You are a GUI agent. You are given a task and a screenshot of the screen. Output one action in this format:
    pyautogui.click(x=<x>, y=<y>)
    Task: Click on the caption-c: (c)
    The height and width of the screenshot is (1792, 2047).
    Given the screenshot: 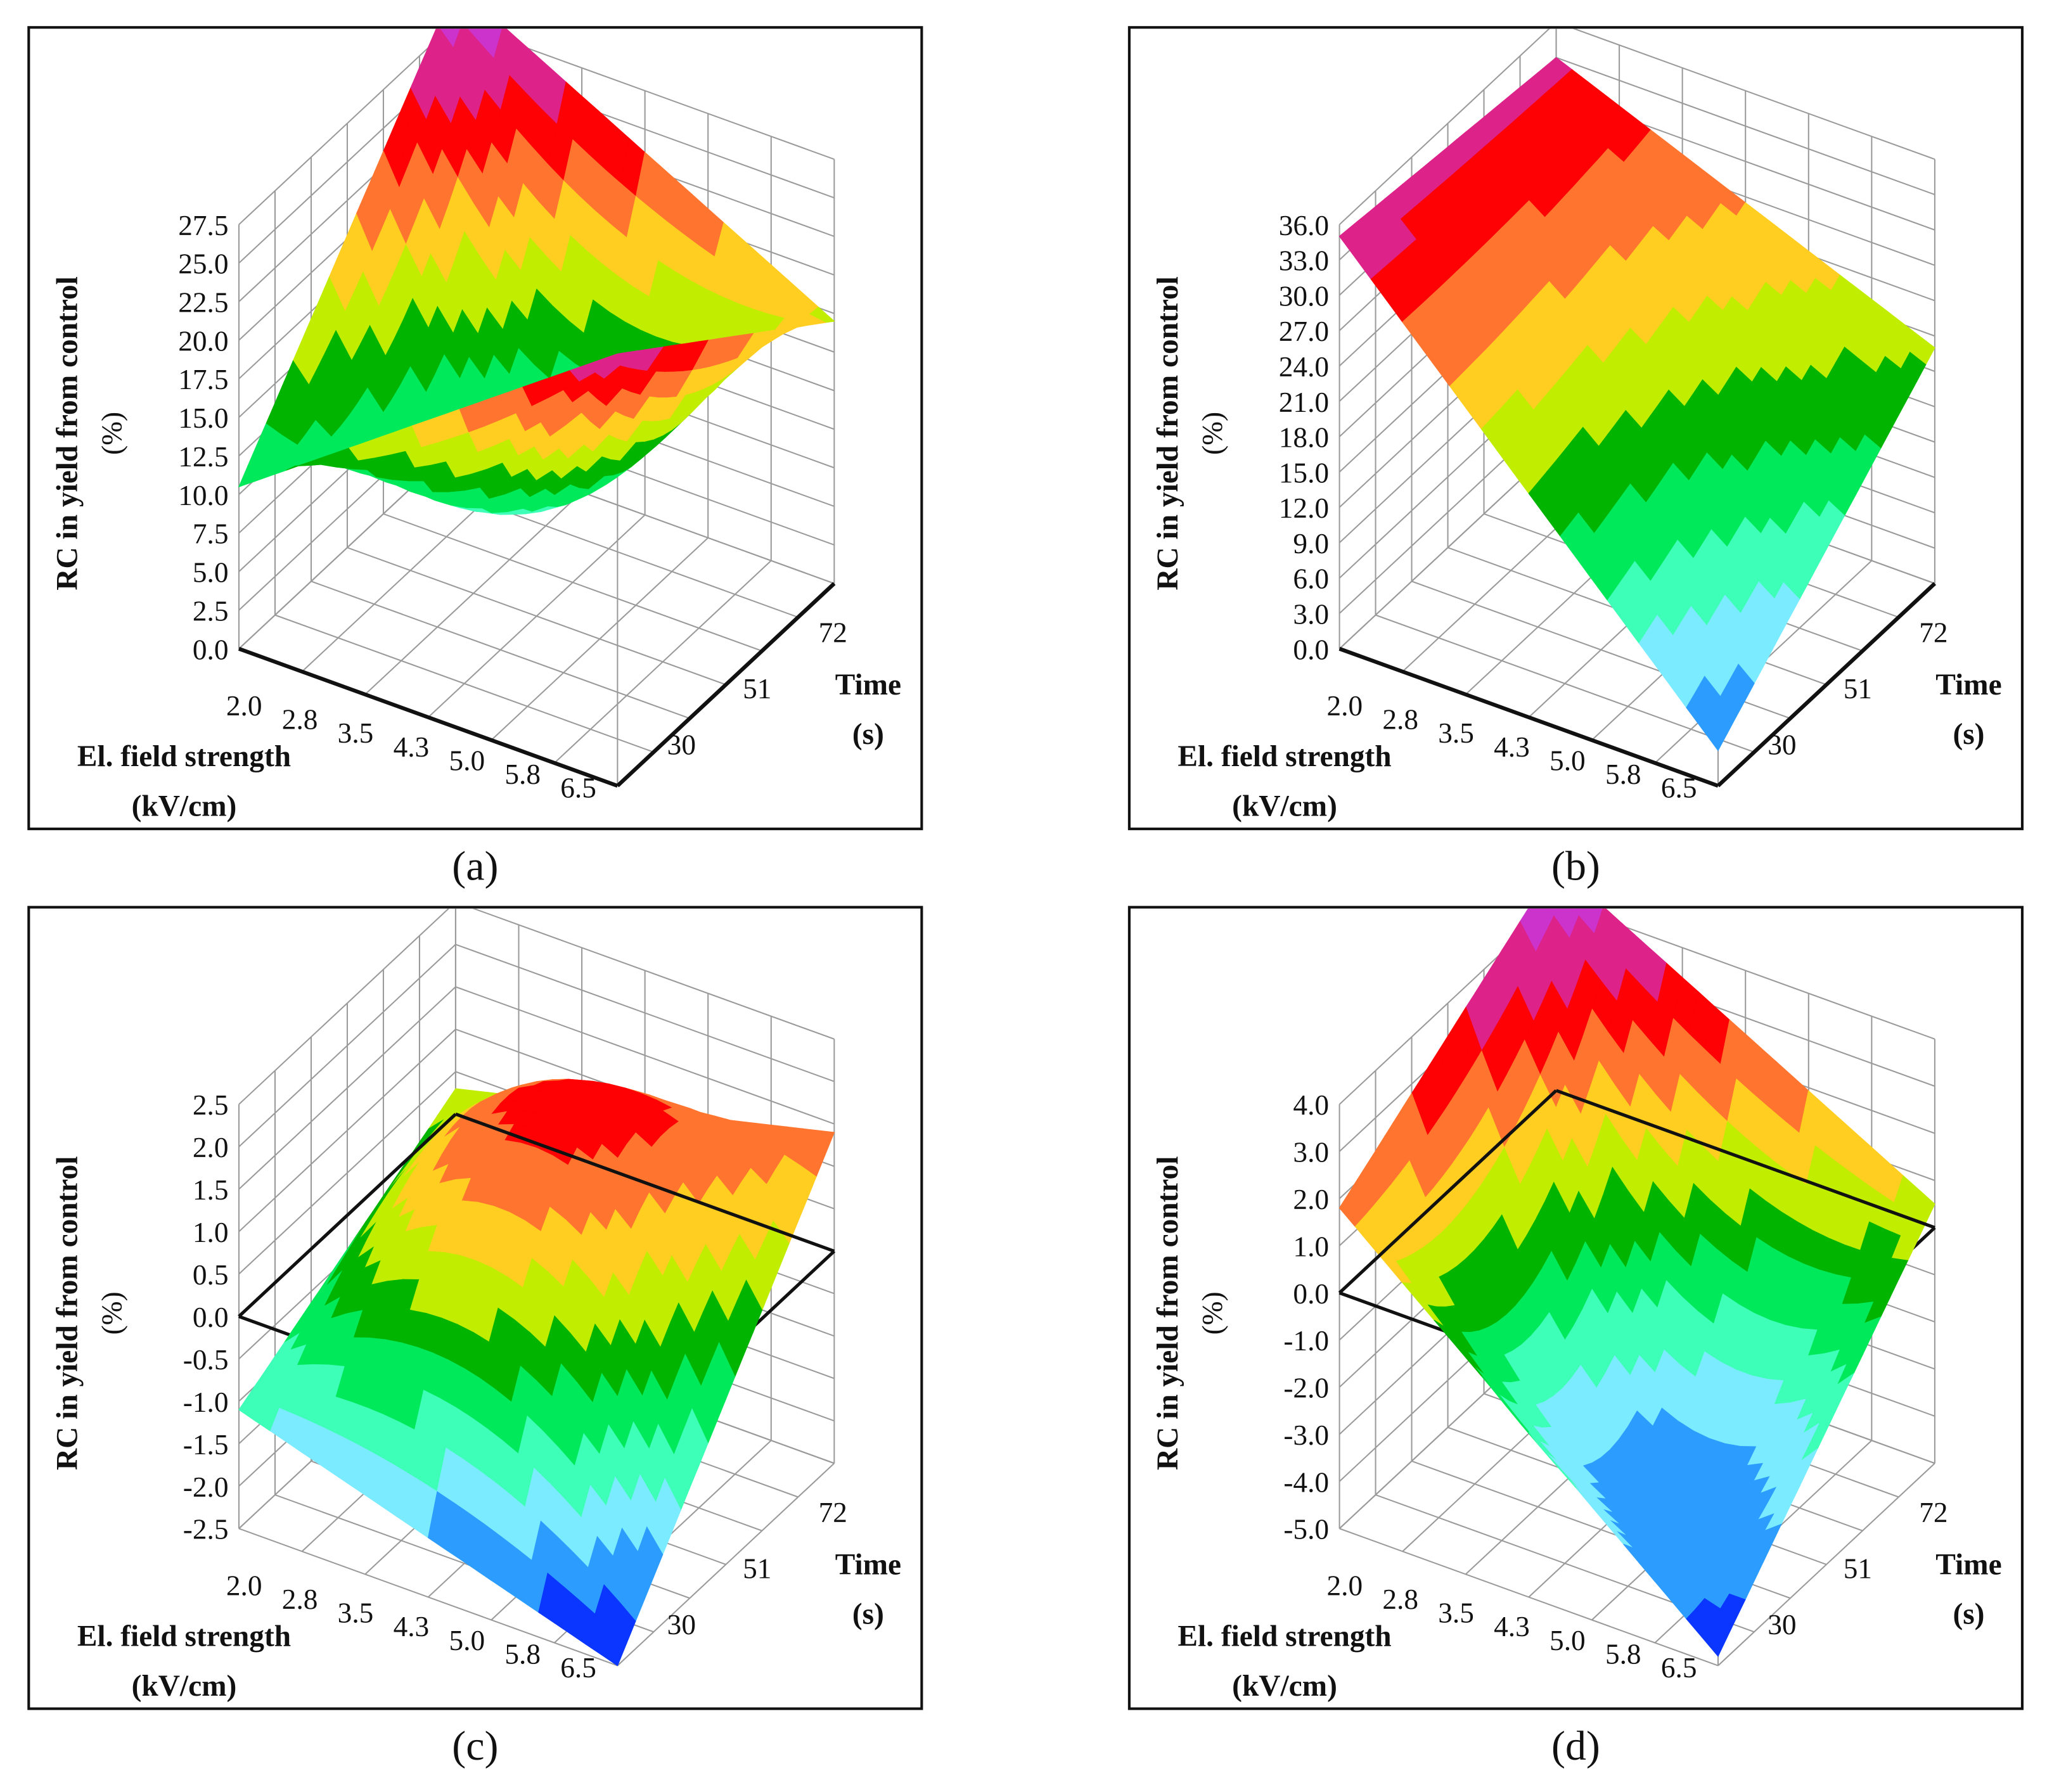 What is the action you would take?
    pyautogui.click(x=475, y=1745)
    